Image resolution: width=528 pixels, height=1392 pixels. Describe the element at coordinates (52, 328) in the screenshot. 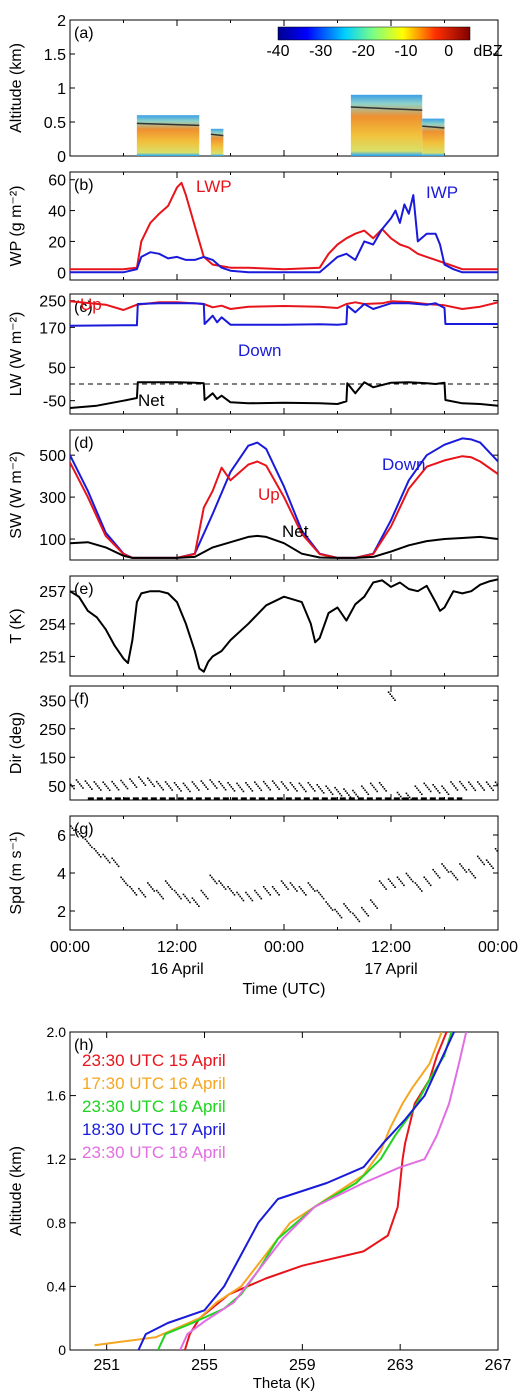

I see `y-tick-label: 170` at that location.